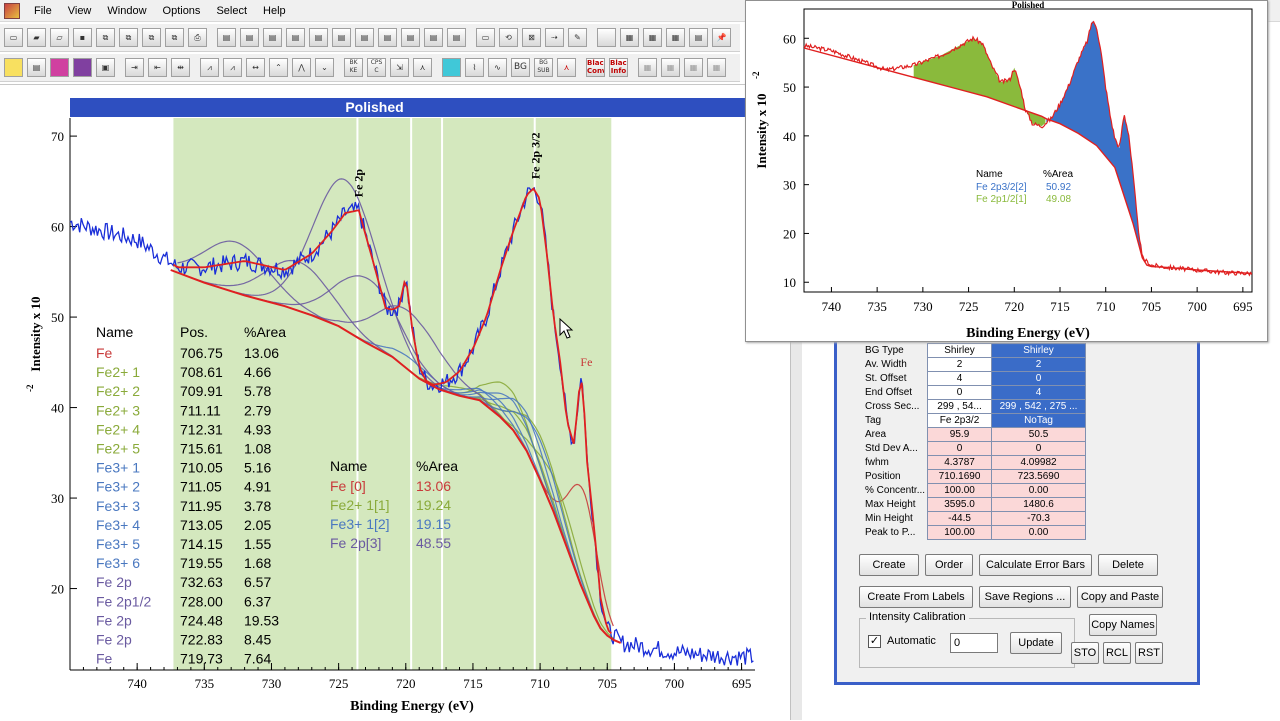 This screenshot has width=1280, height=721. Describe the element at coordinates (249, 37) in the screenshot. I see `toolbar-reg2-icon: ▤` at that location.